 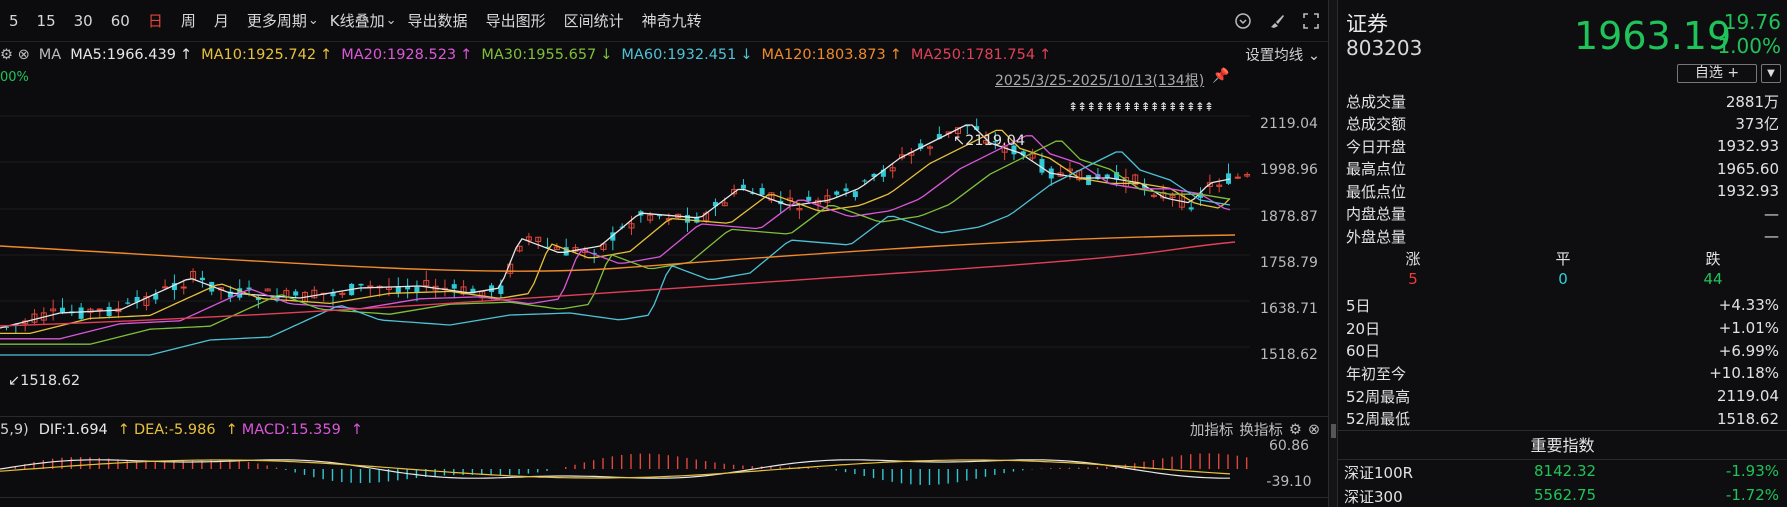 What do you see at coordinates (44, 381) in the screenshot?
I see `low-marker-label: ↙1518.62` at bounding box center [44, 381].